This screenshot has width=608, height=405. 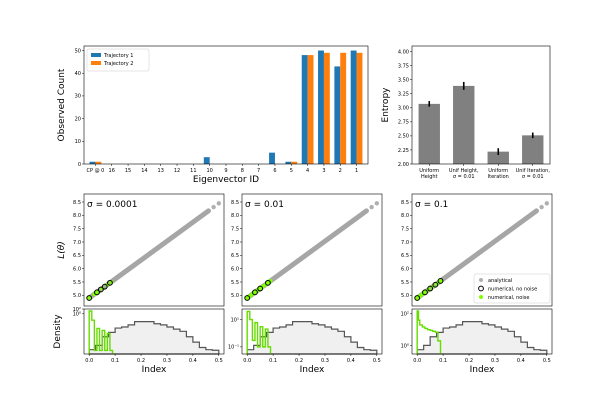 What do you see at coordinates (78, 74) in the screenshot?
I see `eigen-ytick-label: 40` at bounding box center [78, 74].